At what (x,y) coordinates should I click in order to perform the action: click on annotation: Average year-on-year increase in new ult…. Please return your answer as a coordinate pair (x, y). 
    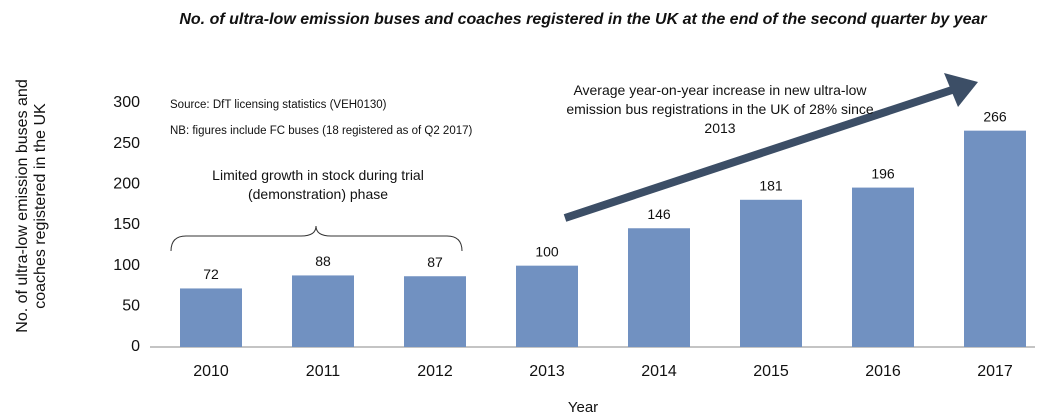
    Looking at the image, I should click on (720, 109).